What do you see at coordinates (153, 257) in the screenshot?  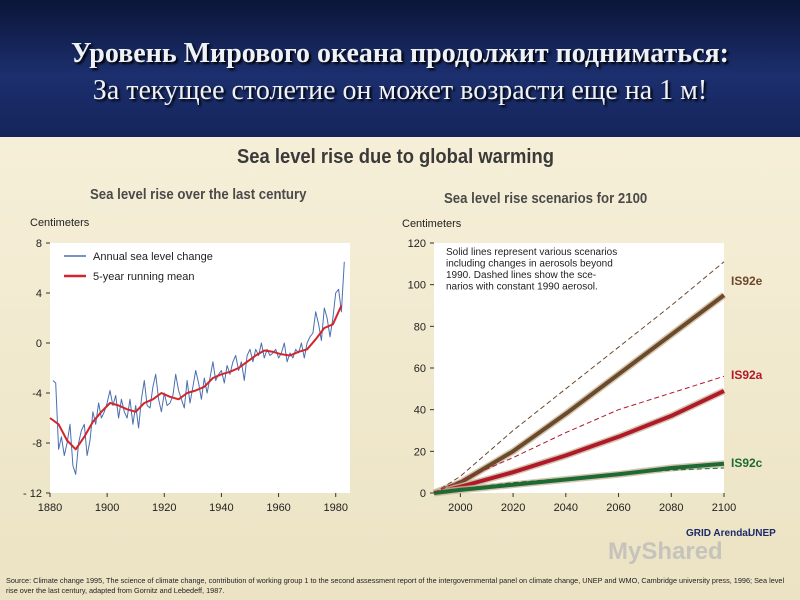 I see `left-legend-label: Annual sea level change` at bounding box center [153, 257].